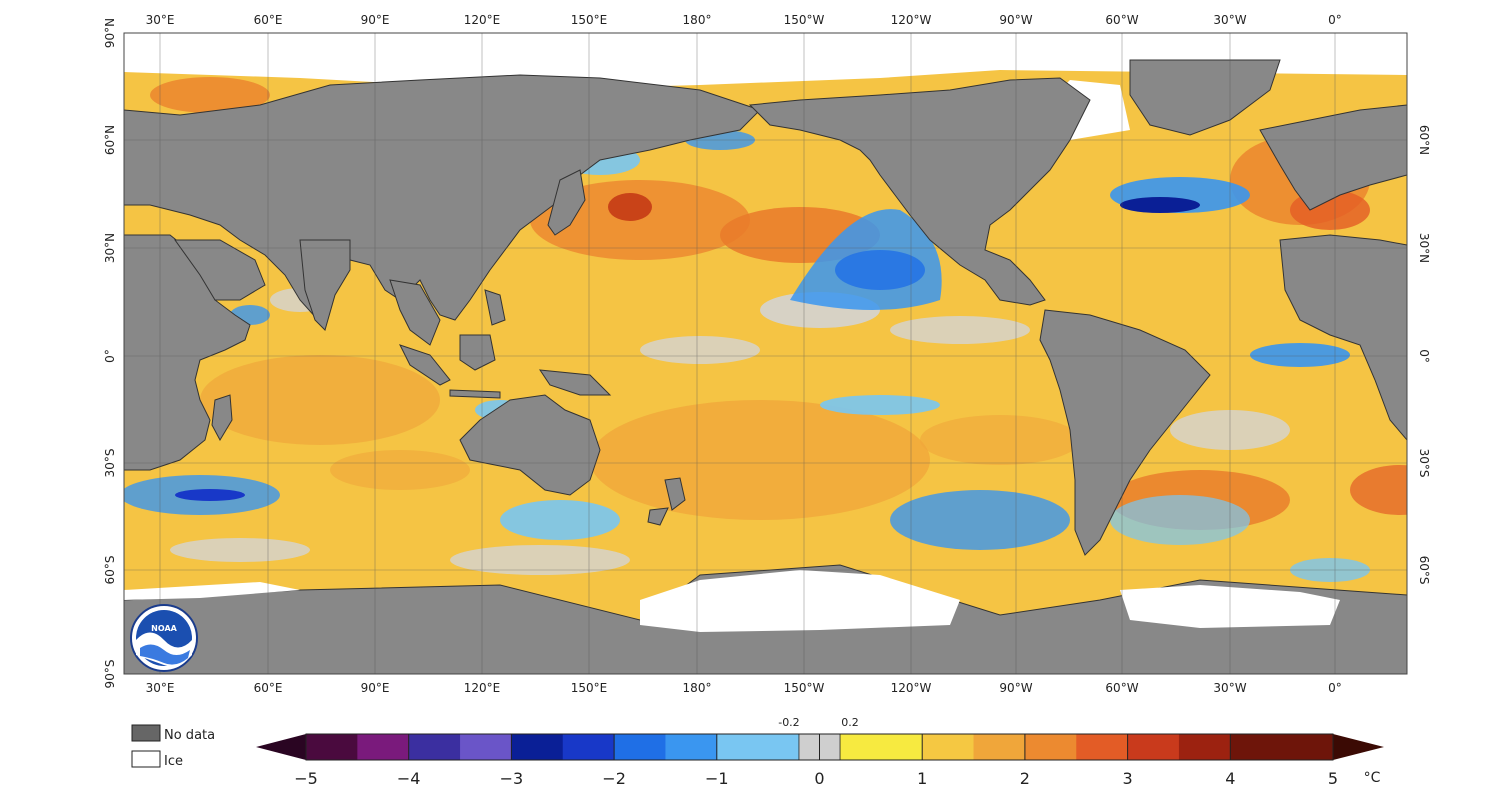 The width and height of the screenshot is (1500, 804). Describe the element at coordinates (173, 761) in the screenshot. I see `ice-label: Ice` at that location.